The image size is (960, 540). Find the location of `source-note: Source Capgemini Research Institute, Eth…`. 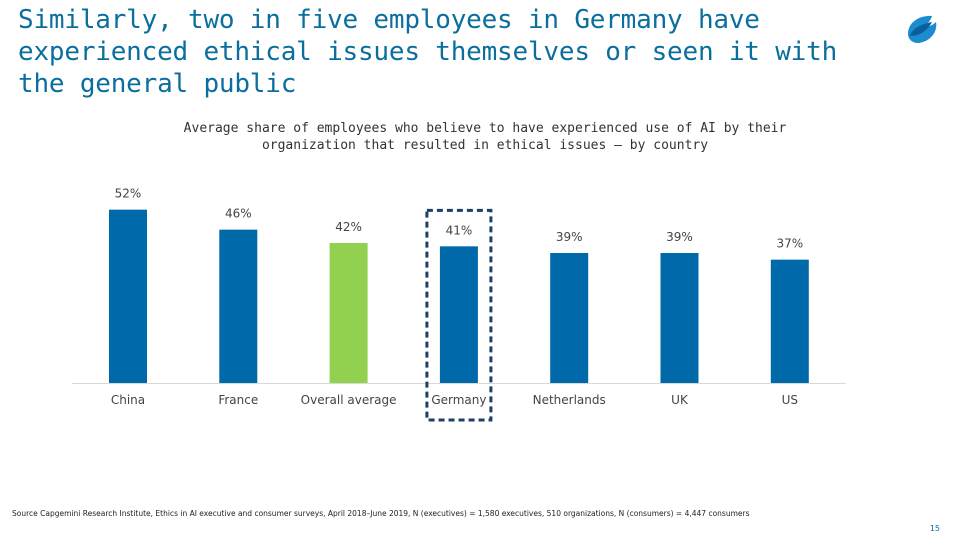

source-note: Source Capgemini Research Institute, Eth… is located at coordinates (381, 513).